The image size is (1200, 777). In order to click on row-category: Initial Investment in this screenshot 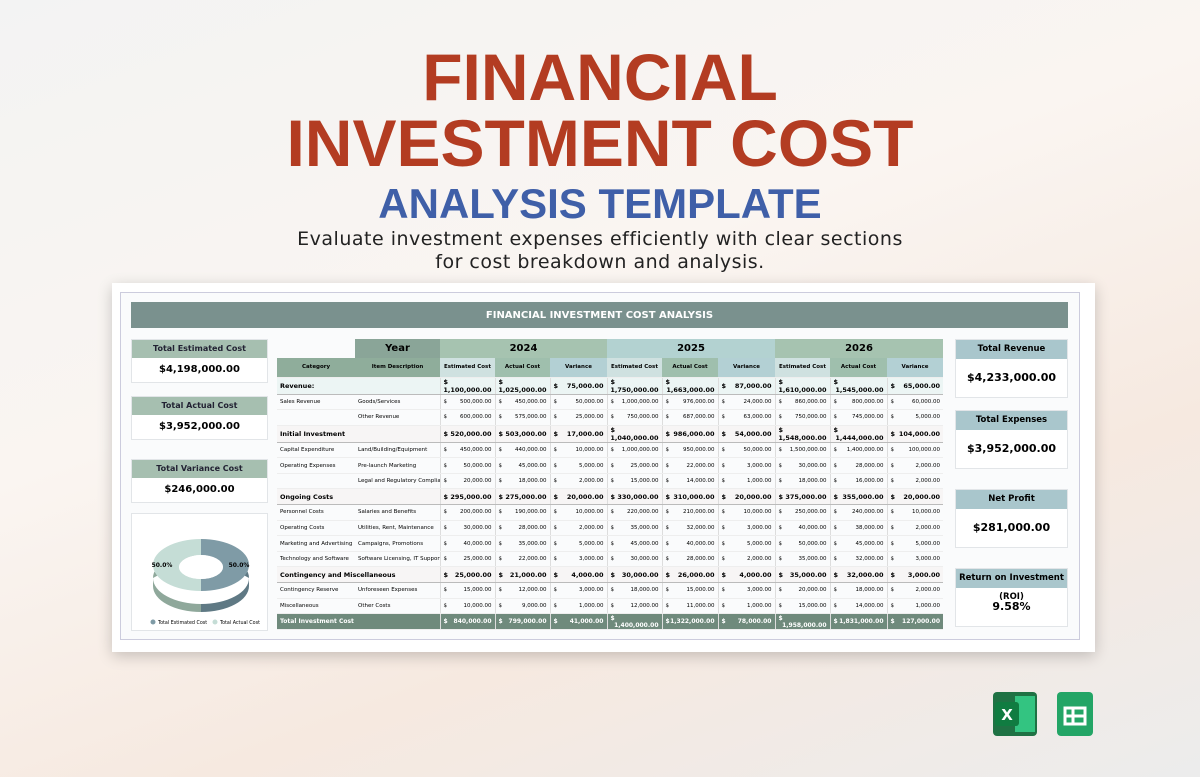, I will do `click(358, 433)`.